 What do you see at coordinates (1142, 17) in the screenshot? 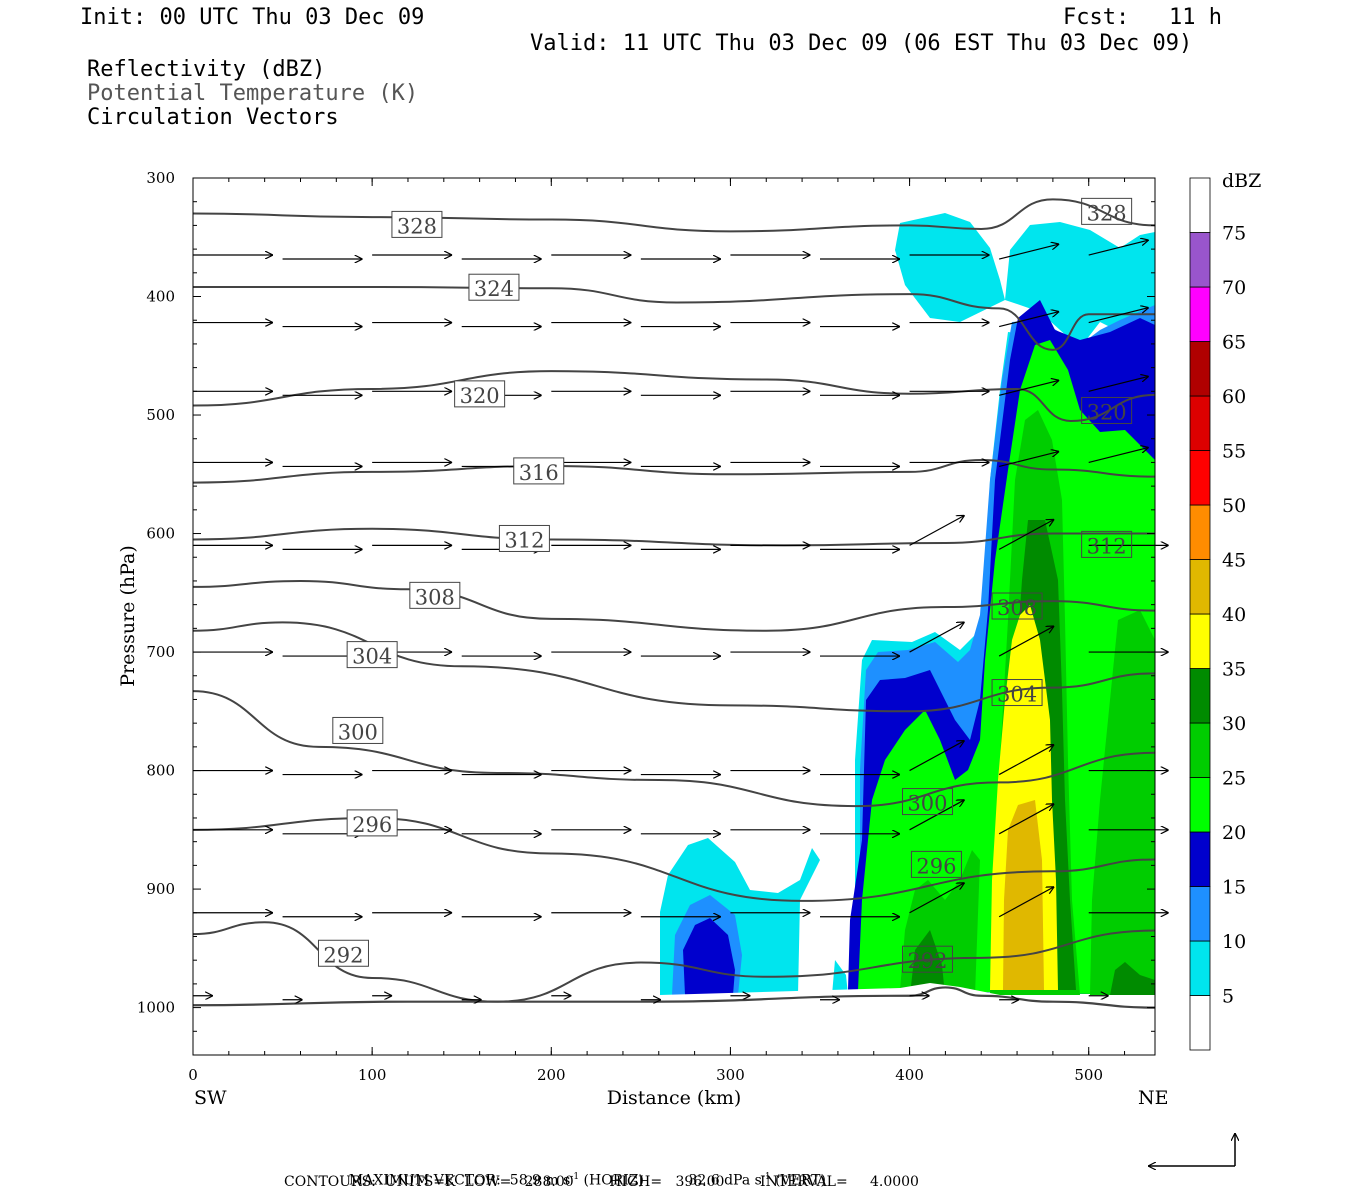
I see `forecast-hour: Fcst: 11 h` at bounding box center [1142, 17].